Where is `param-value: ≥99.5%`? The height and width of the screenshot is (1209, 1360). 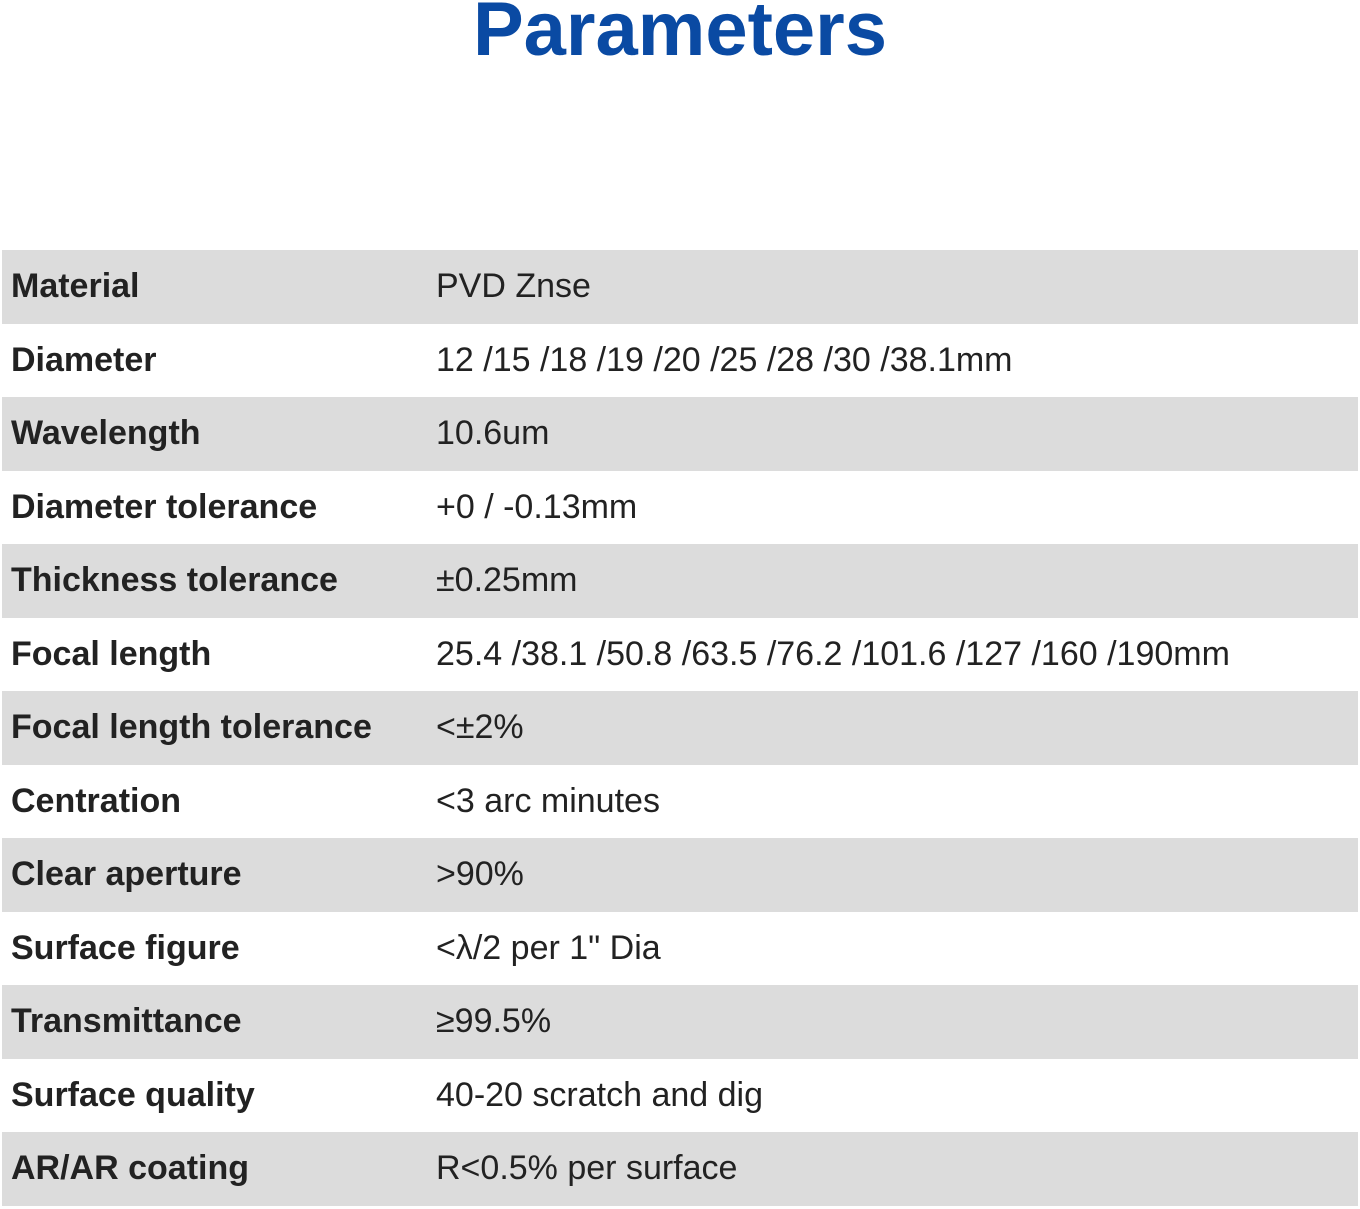
param-value: ≥99.5% is located at coordinates (494, 1021).